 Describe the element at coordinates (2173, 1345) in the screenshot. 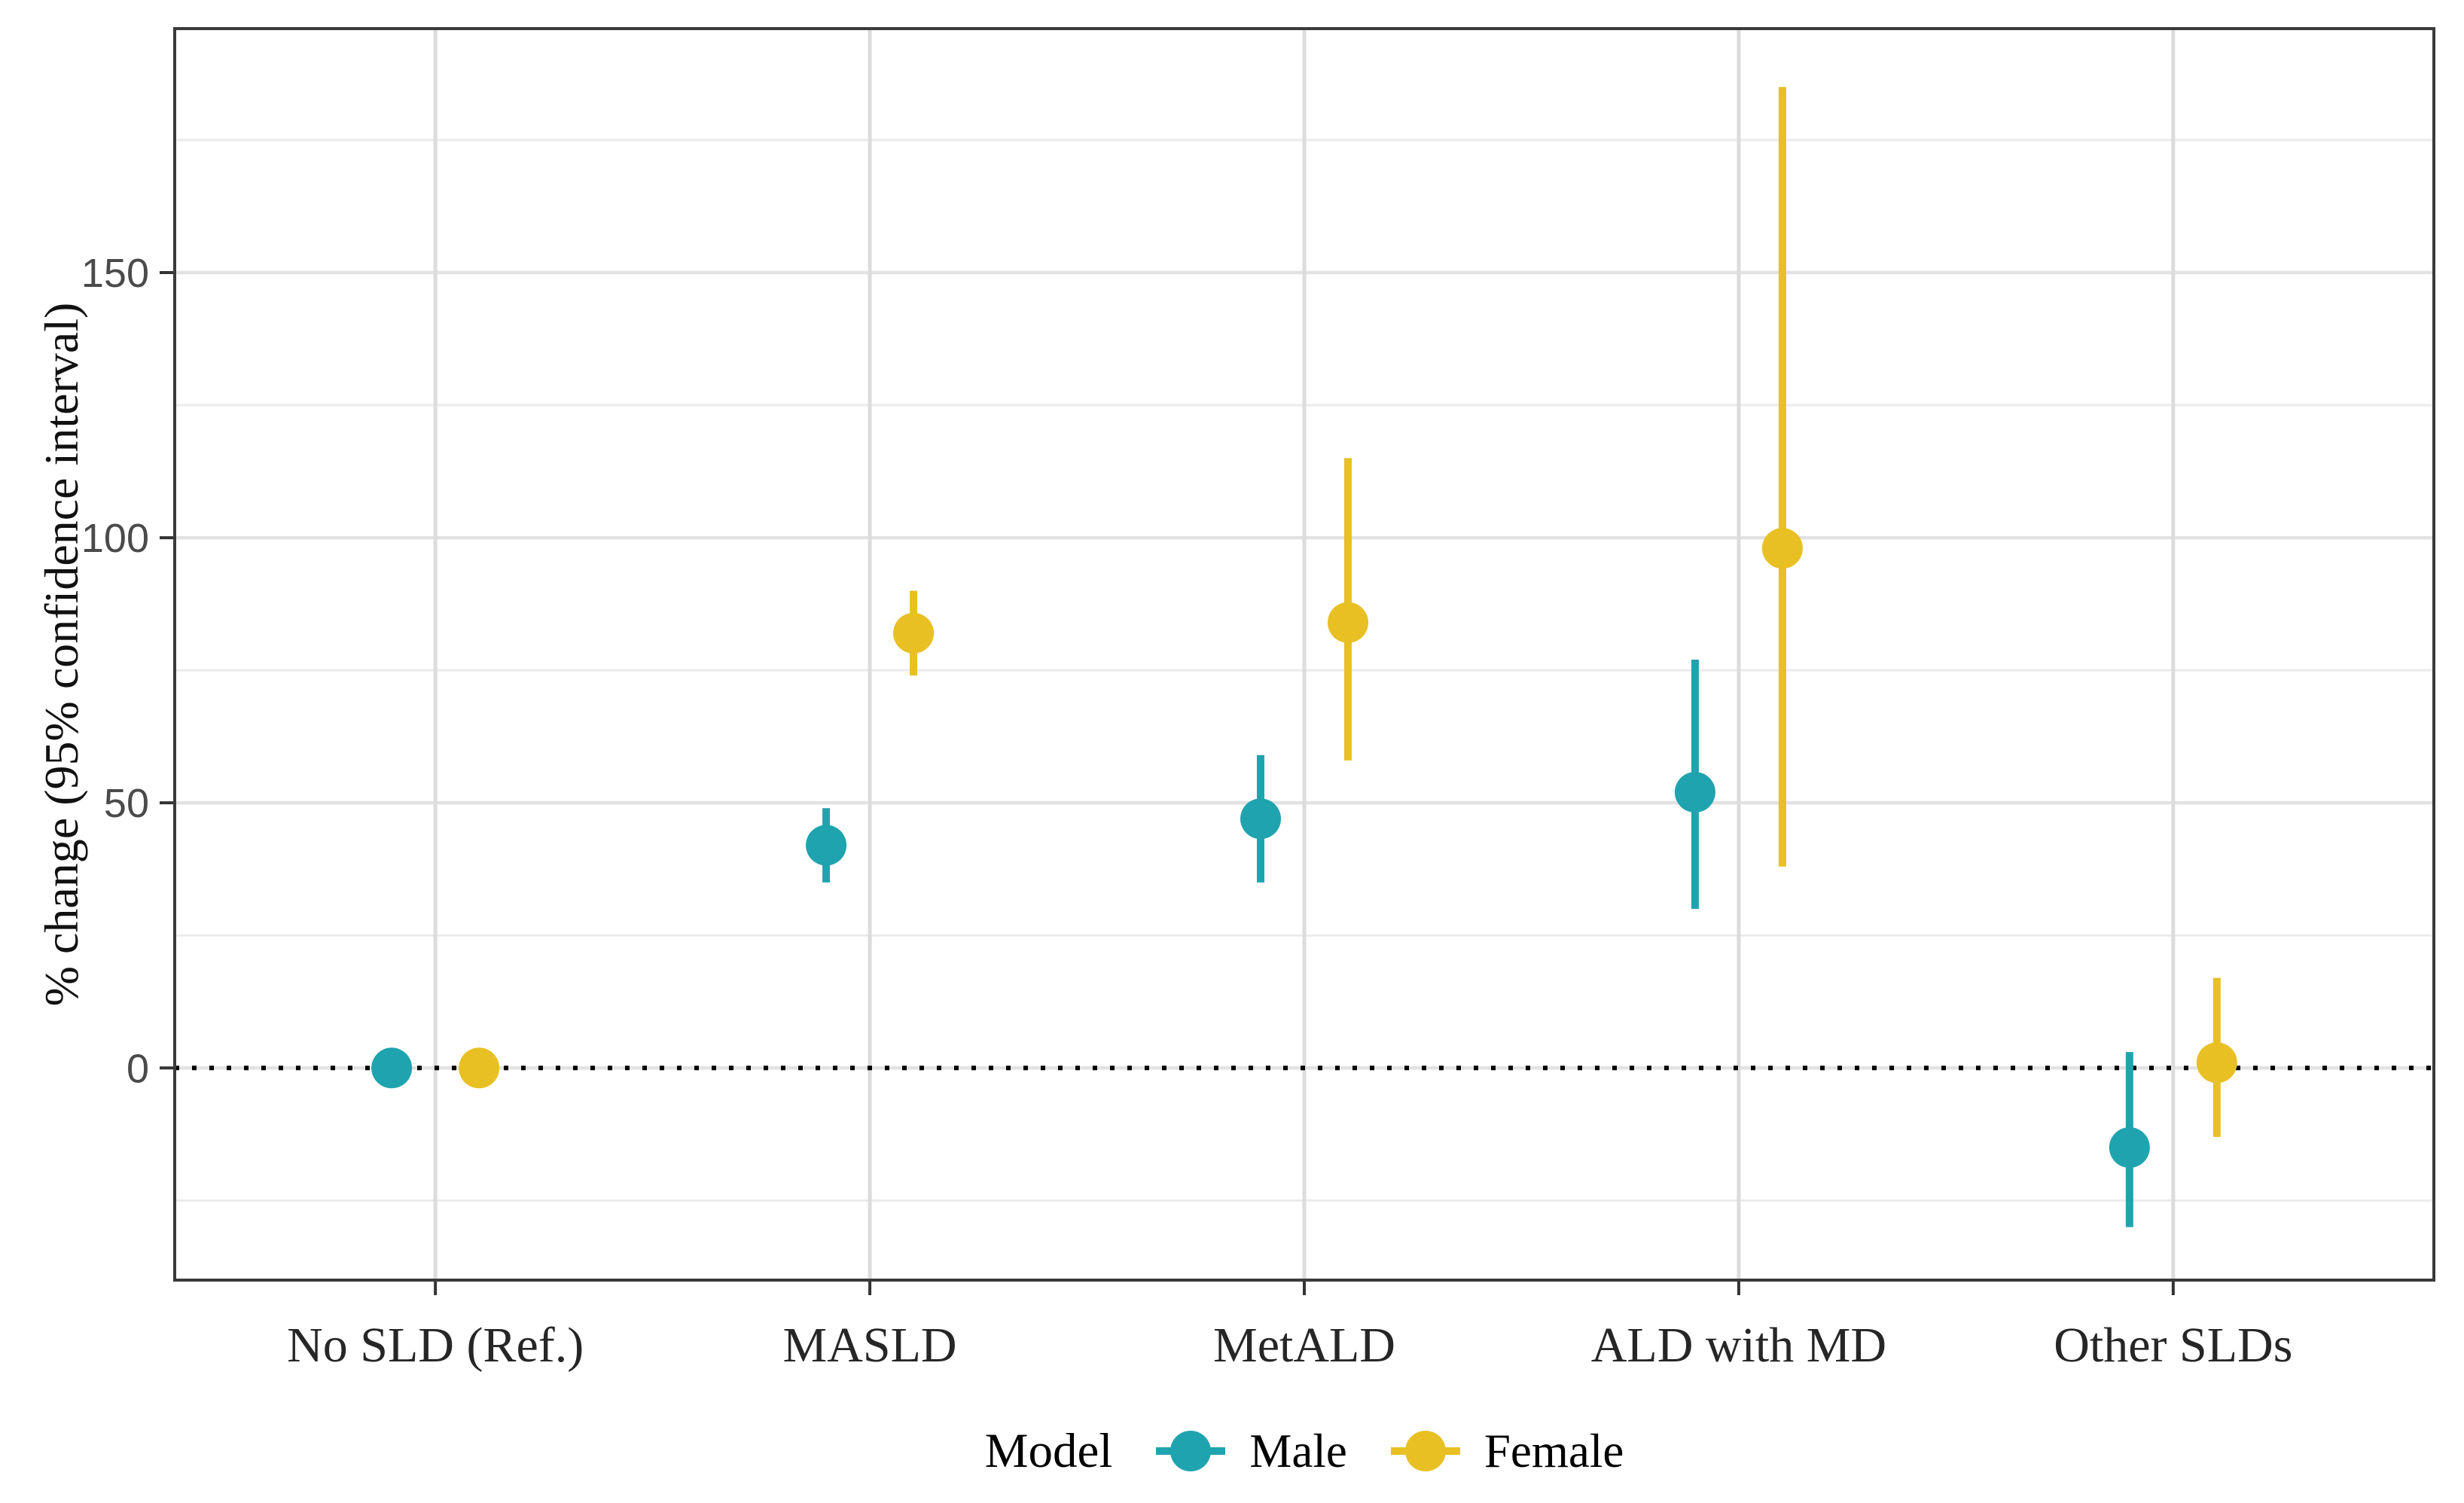

I see `x-category-label: Other SLDs` at that location.